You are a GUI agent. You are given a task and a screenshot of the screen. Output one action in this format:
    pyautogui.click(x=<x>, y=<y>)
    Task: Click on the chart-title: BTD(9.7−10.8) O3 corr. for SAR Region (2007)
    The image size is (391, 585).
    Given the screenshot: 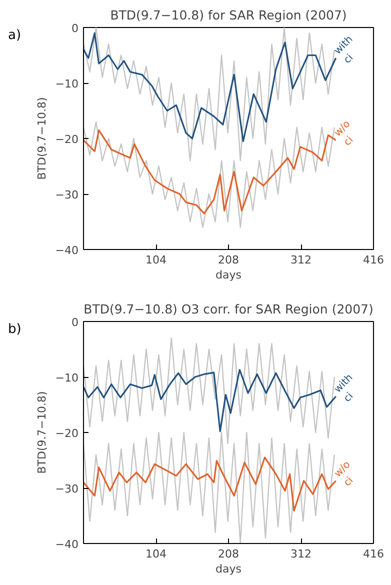 What is the action you would take?
    pyautogui.click(x=229, y=309)
    